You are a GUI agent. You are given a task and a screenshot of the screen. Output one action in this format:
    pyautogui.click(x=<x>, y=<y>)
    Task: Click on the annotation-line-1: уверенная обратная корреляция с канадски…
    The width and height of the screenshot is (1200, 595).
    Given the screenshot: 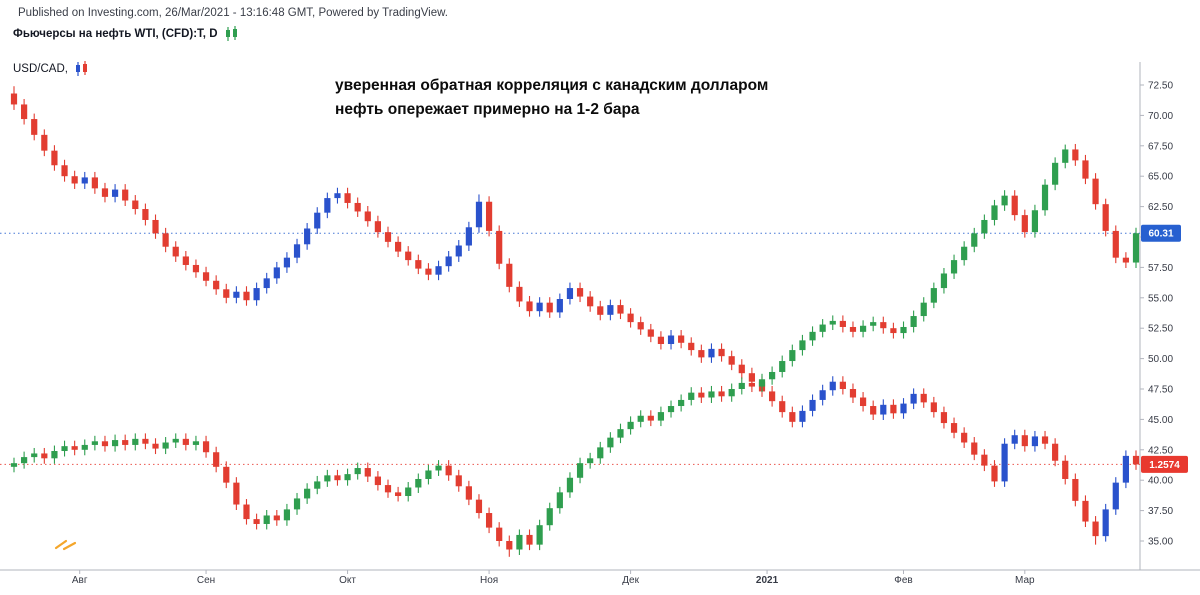 What is the action you would take?
    pyautogui.click(x=552, y=85)
    